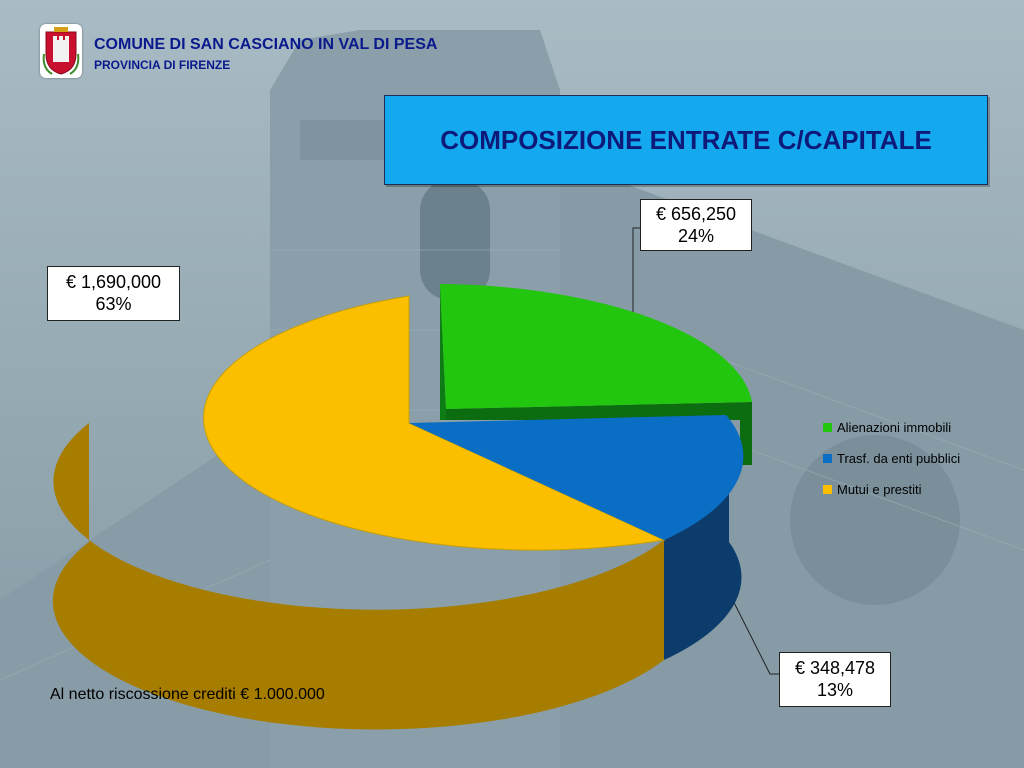  What do you see at coordinates (636, 269) in the screenshot?
I see `leader-line-alienazioni` at bounding box center [636, 269].